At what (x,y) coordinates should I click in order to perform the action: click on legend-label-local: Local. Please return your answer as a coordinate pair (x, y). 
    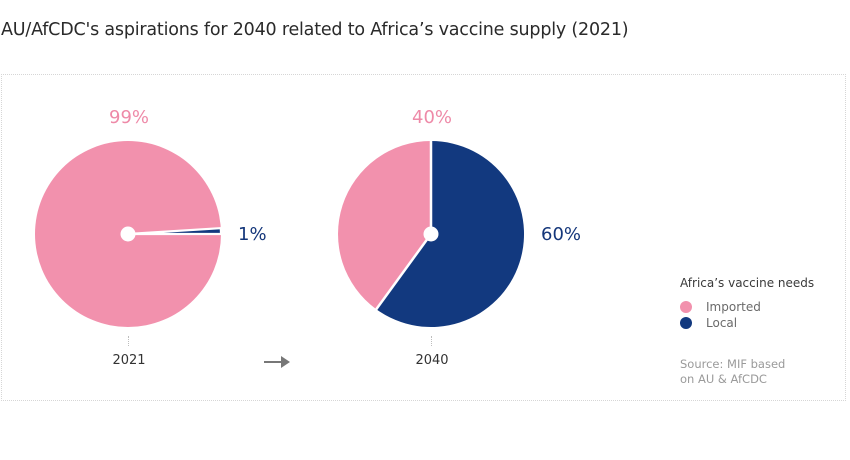
    Looking at the image, I should click on (722, 323).